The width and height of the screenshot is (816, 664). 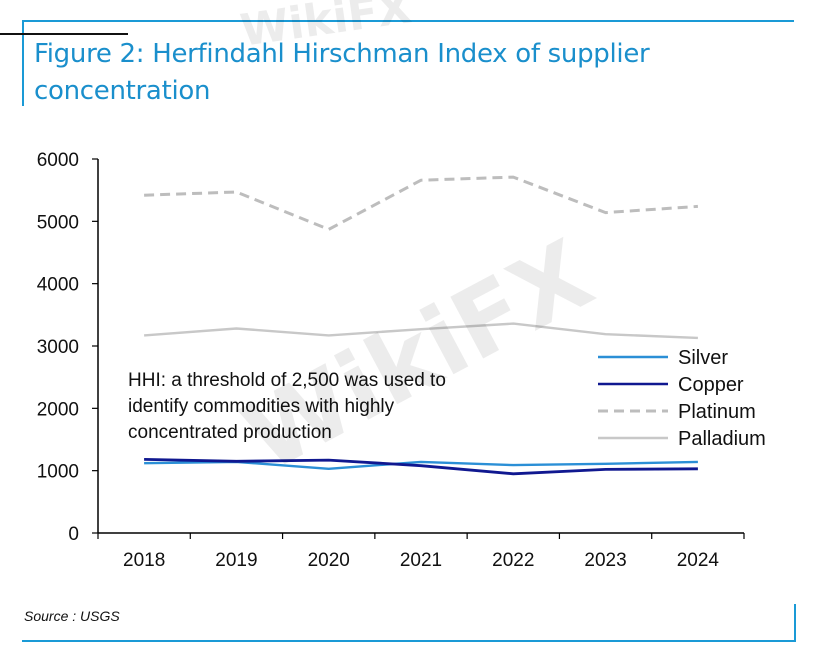 I want to click on frame-bottom-rule, so click(x=409, y=641).